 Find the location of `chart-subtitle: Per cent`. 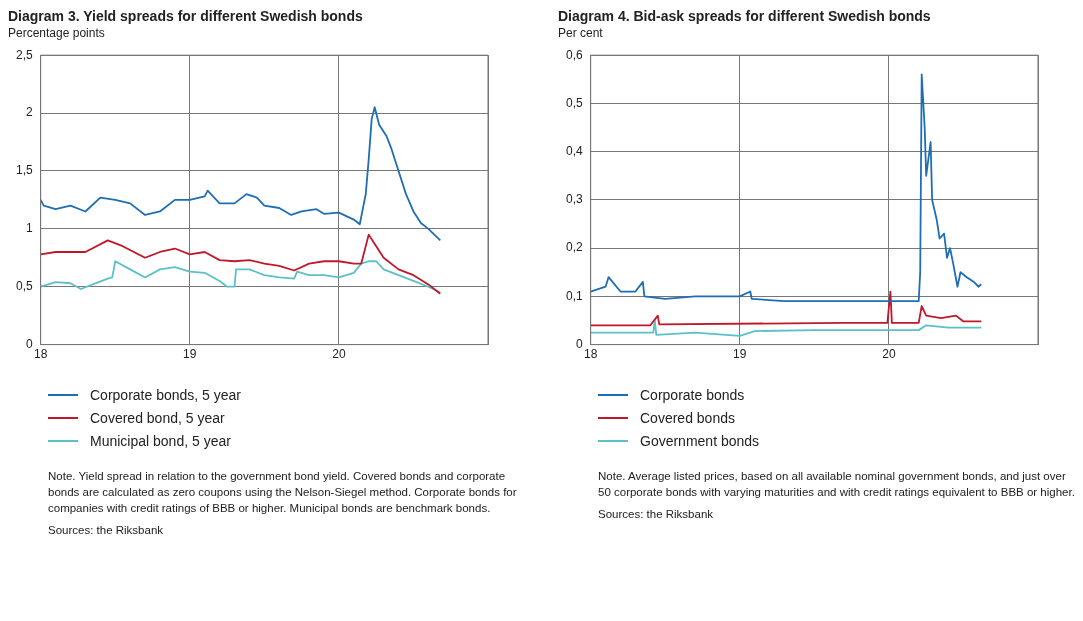

chart-subtitle: Per cent is located at coordinates (581, 33).